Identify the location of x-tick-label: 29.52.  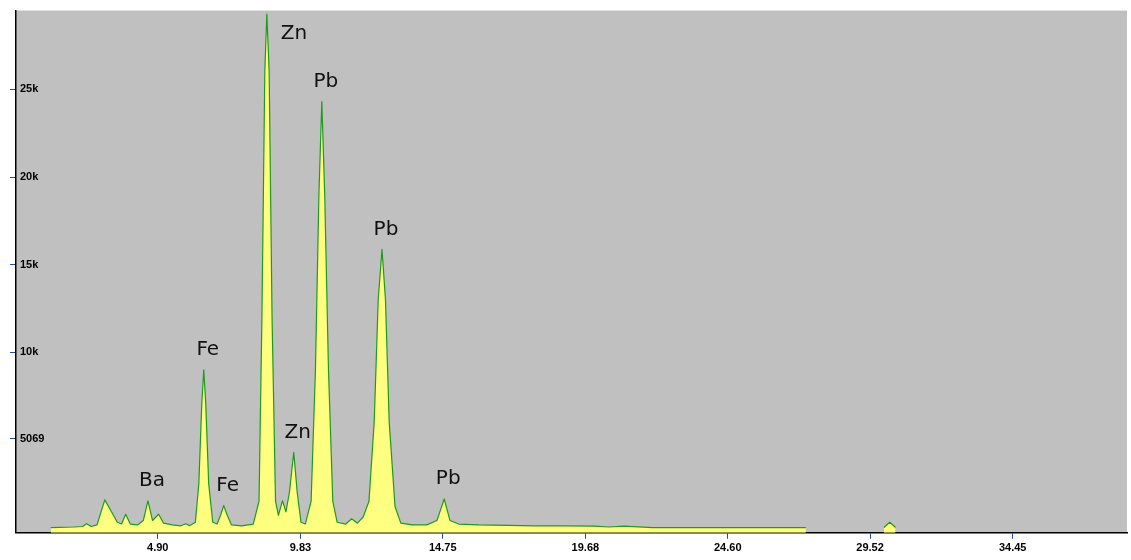
(870, 547).